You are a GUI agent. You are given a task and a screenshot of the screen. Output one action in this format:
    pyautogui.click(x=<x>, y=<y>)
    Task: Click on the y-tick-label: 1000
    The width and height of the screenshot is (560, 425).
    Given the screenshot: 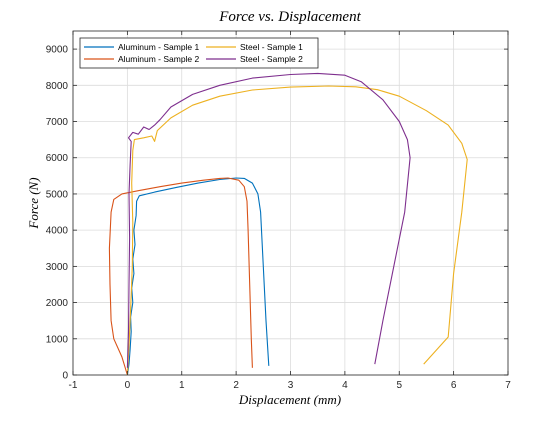 What is the action you would take?
    pyautogui.click(x=57, y=339)
    